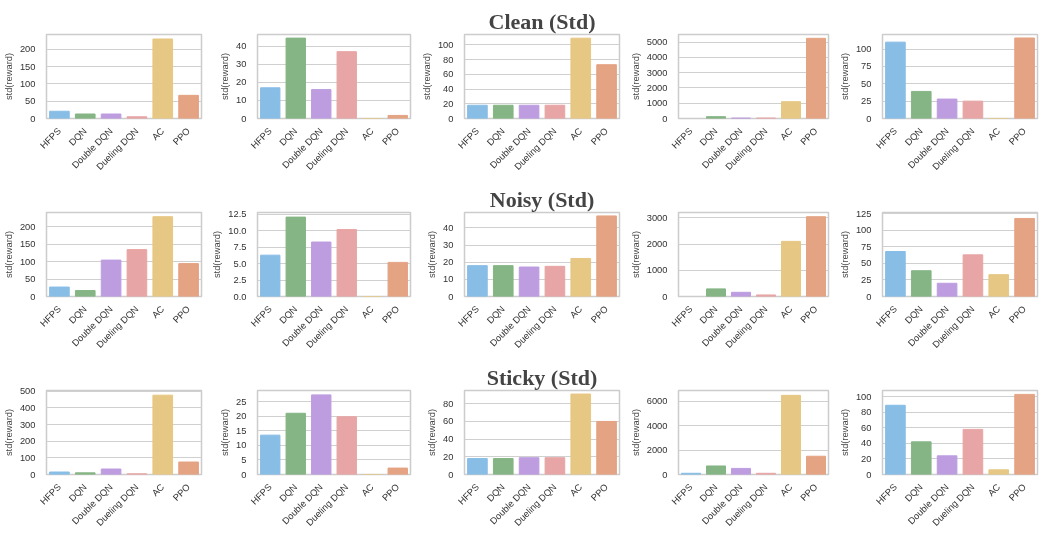 The width and height of the screenshot is (1045, 535). Describe the element at coordinates (244, 459) in the screenshot. I see `y-tick-label: 5` at that location.